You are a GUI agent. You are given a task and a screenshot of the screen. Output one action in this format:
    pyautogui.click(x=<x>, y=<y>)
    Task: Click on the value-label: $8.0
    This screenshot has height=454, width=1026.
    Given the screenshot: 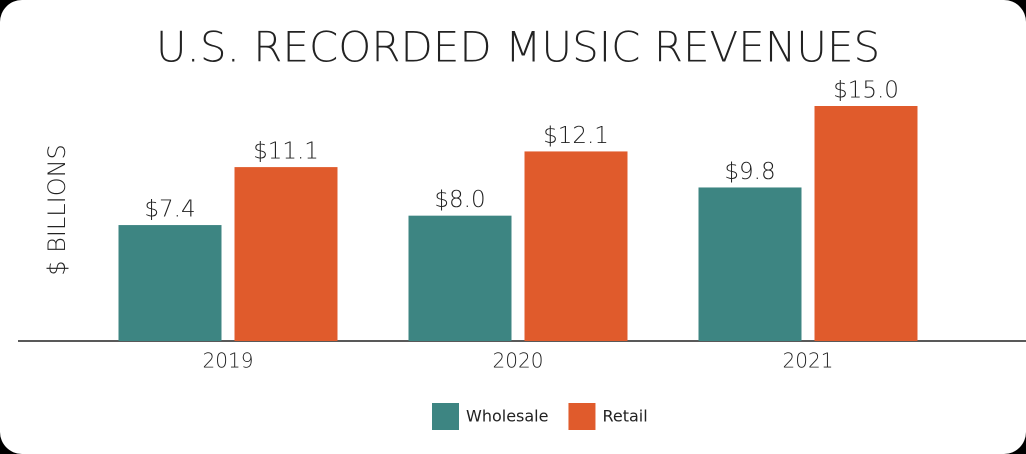 What is the action you would take?
    pyautogui.click(x=459, y=200)
    